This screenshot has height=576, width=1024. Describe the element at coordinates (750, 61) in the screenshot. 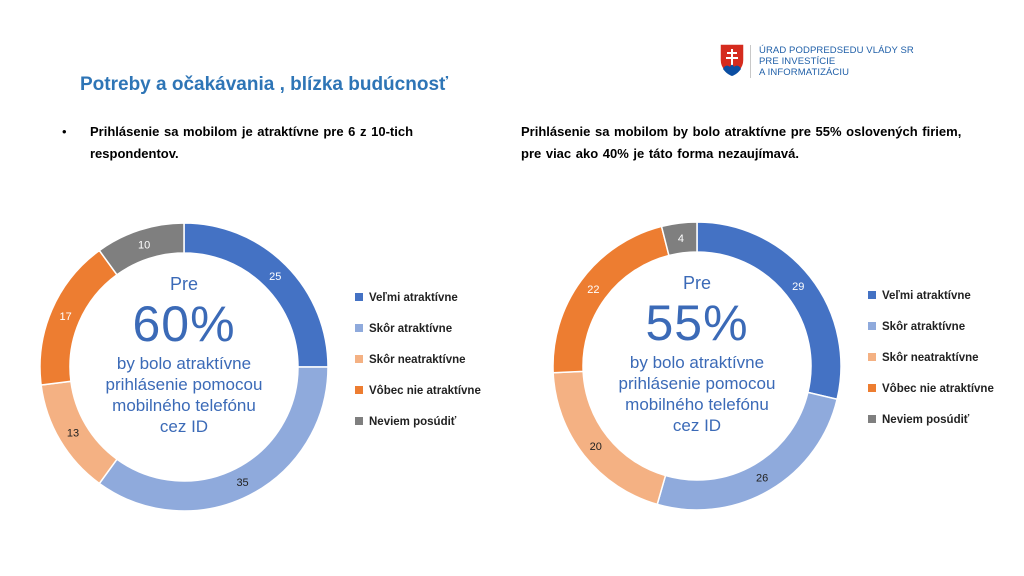

I see `logo-divider` at that location.